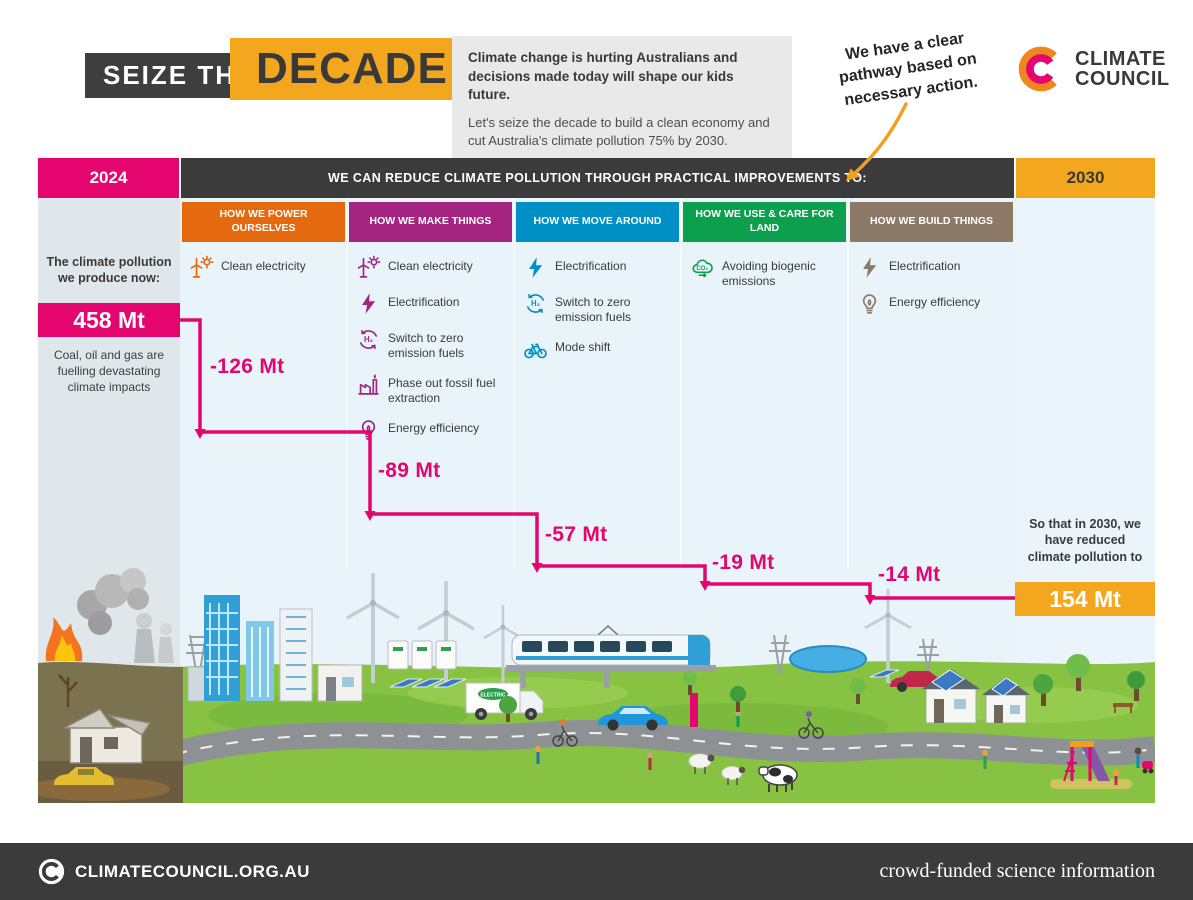 Image resolution: width=1193 pixels, height=900 pixels. Describe the element at coordinates (828, 659) in the screenshot. I see `pond` at that location.